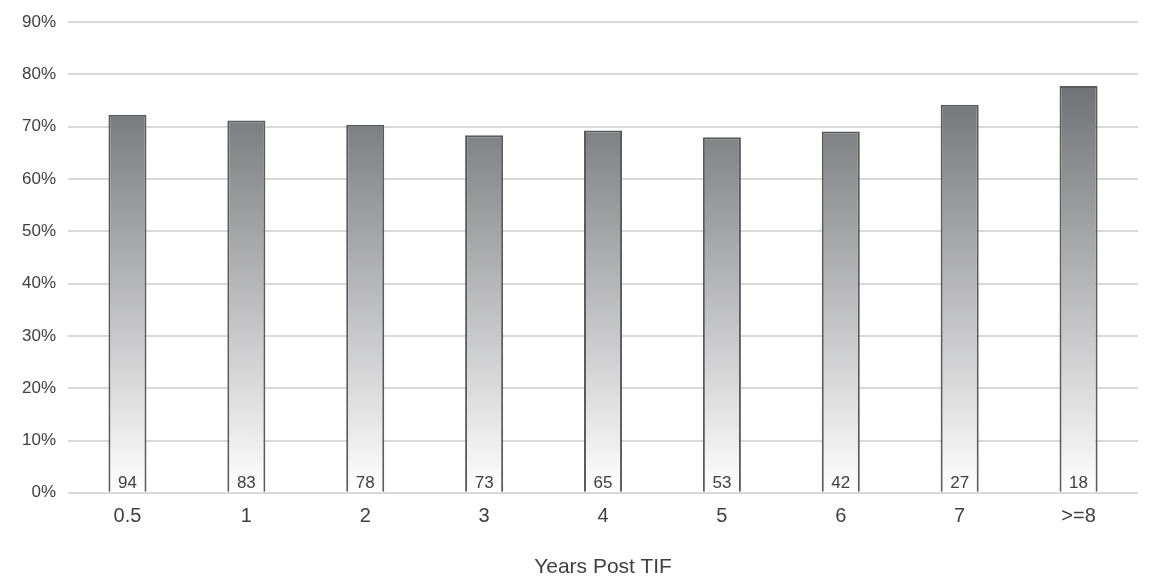 The height and width of the screenshot is (588, 1150). Describe the element at coordinates (841, 515) in the screenshot. I see `x-tick-label: 6` at that location.